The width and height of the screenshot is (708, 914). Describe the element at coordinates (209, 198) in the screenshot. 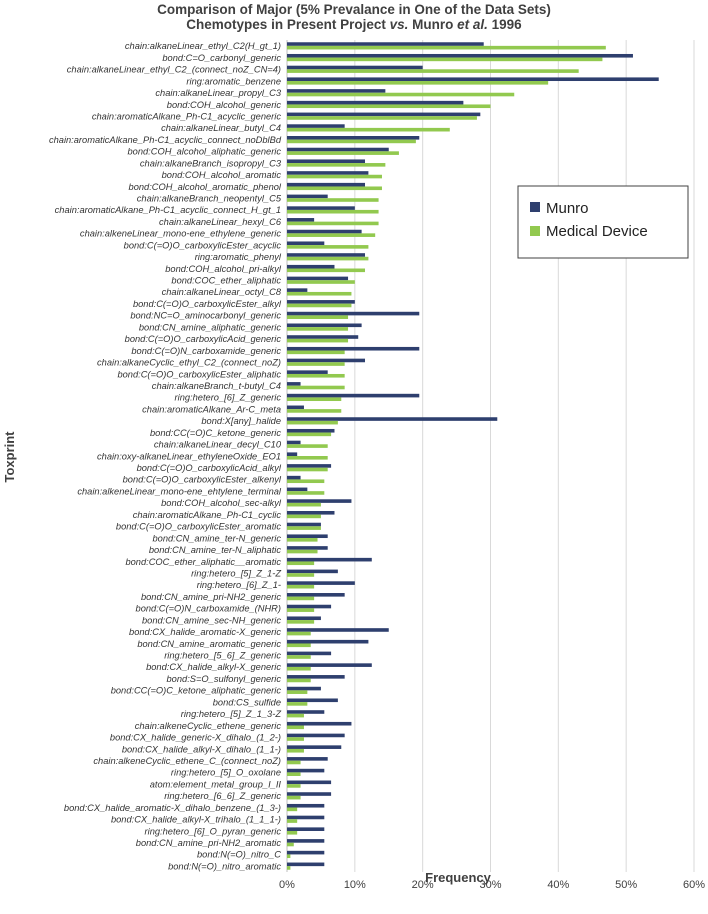

I see `category-label: chain:alkaneBranch_neopentyl_C5` at that location.